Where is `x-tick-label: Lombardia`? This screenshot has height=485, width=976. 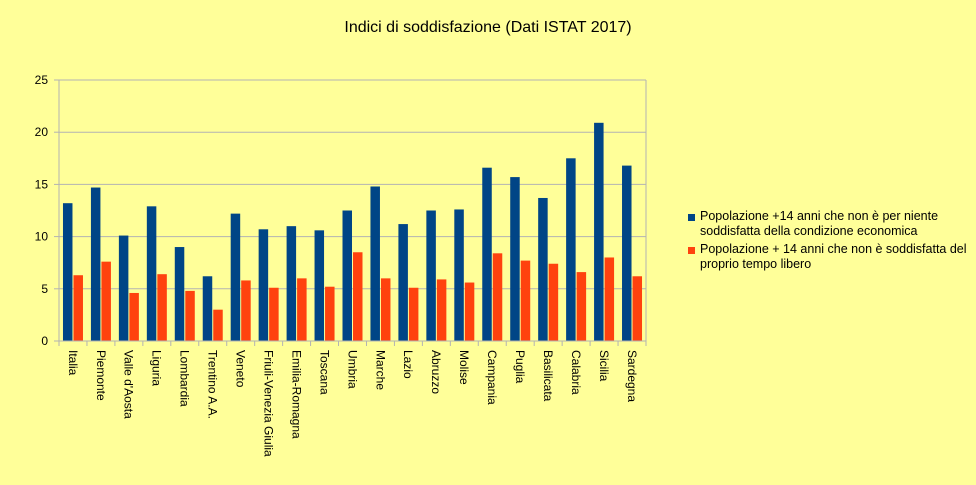 x-tick-label: Lombardia is located at coordinates (185, 378).